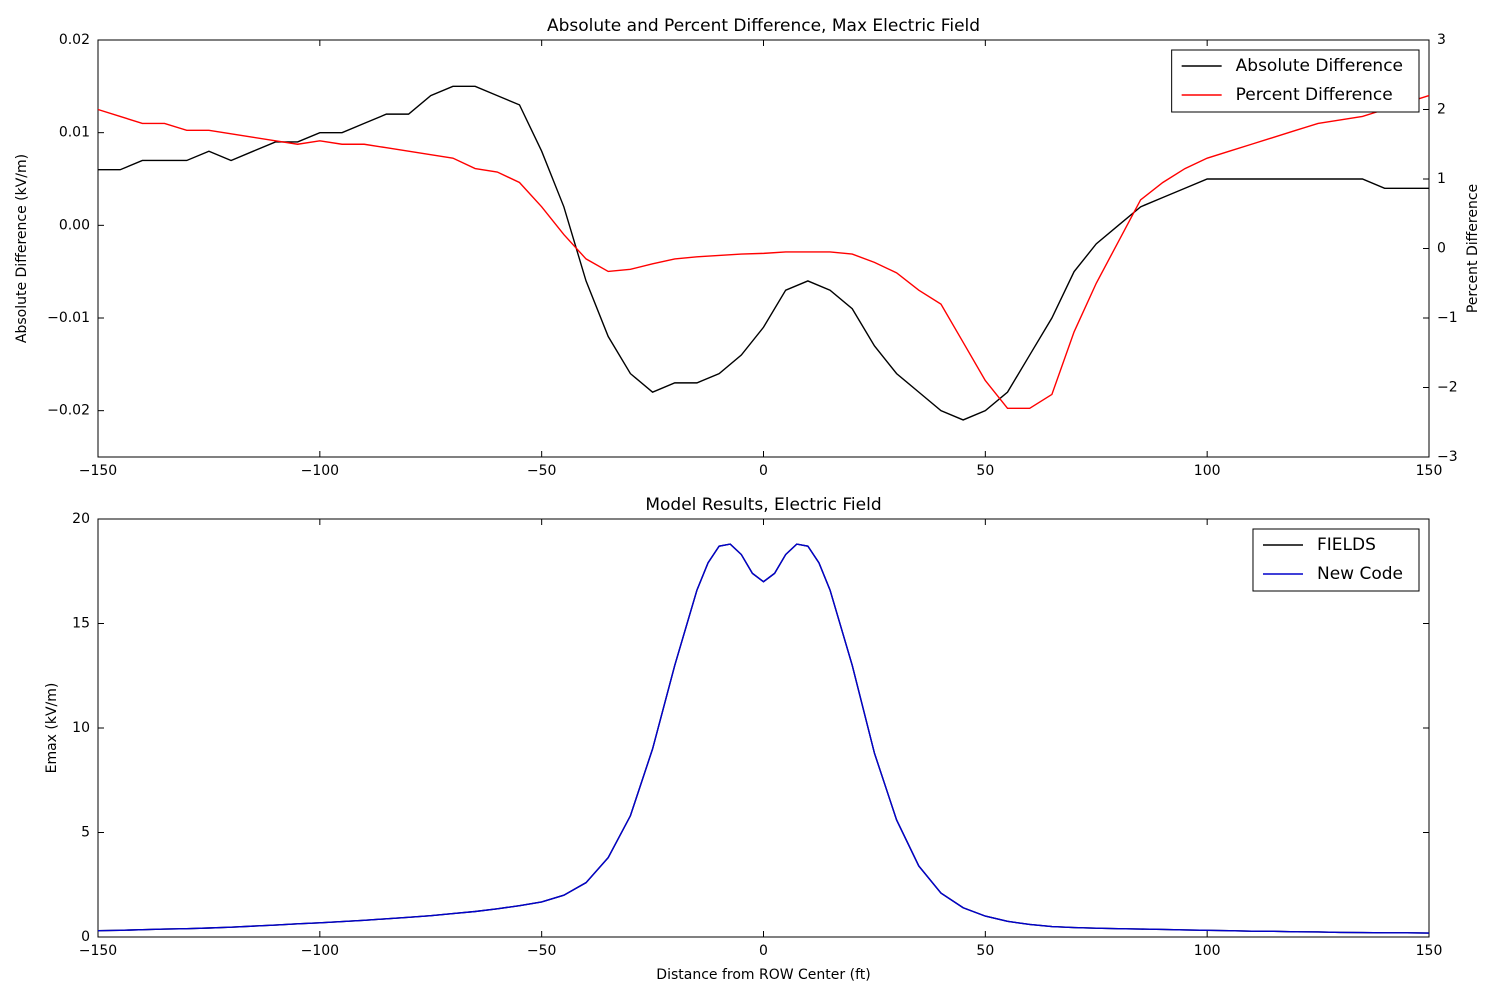 The image size is (1500, 1000). I want to click on y2-axis-label: Percent Difference, so click(1473, 248).